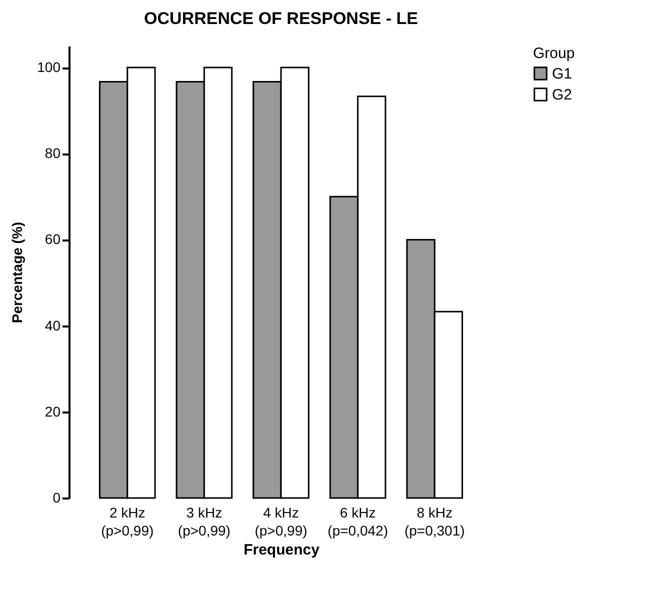  I want to click on x-tick-label: 3 kHz (p>0,99), so click(204, 521).